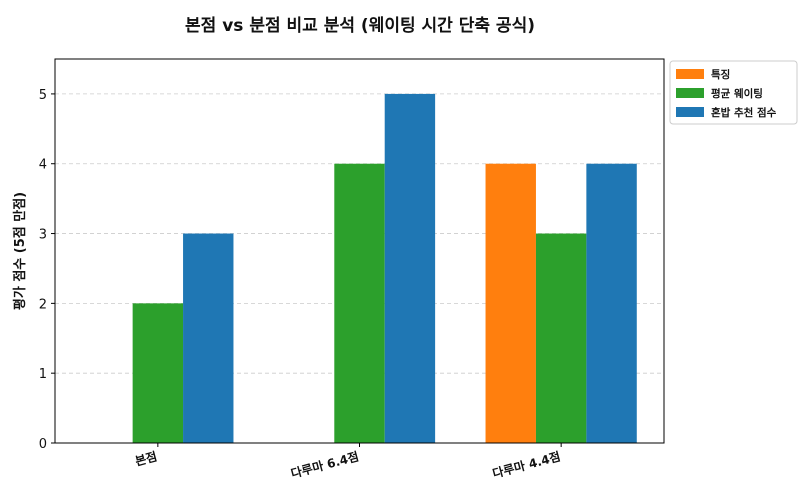  What do you see at coordinates (43, 374) in the screenshot?
I see `y-tick-label: 1` at bounding box center [43, 374].